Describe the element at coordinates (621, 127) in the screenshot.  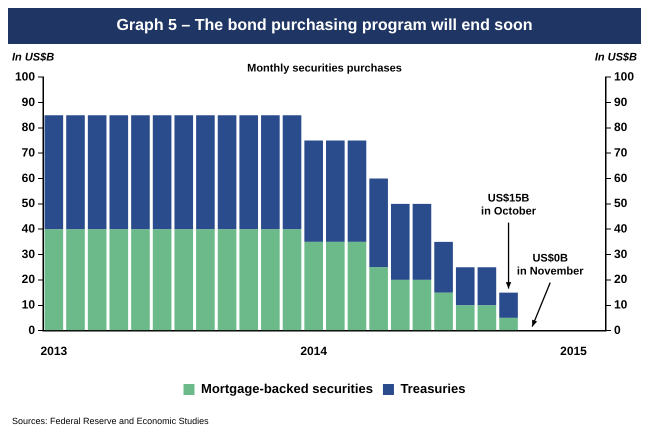
I see `y2-tick-label: 80` at that location.